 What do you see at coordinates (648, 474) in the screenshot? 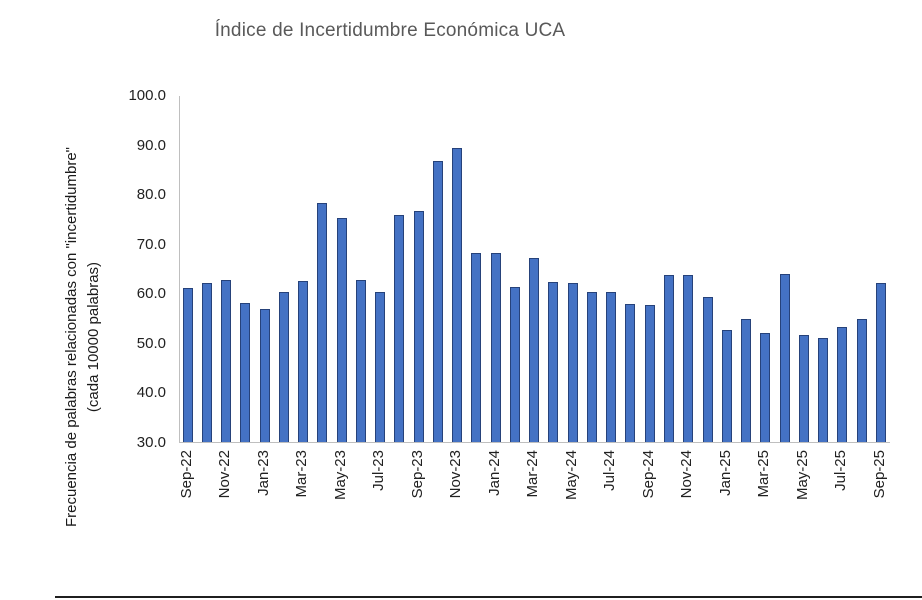
I see `x-tick-label-Sep-24: Sep-24` at bounding box center [648, 474].